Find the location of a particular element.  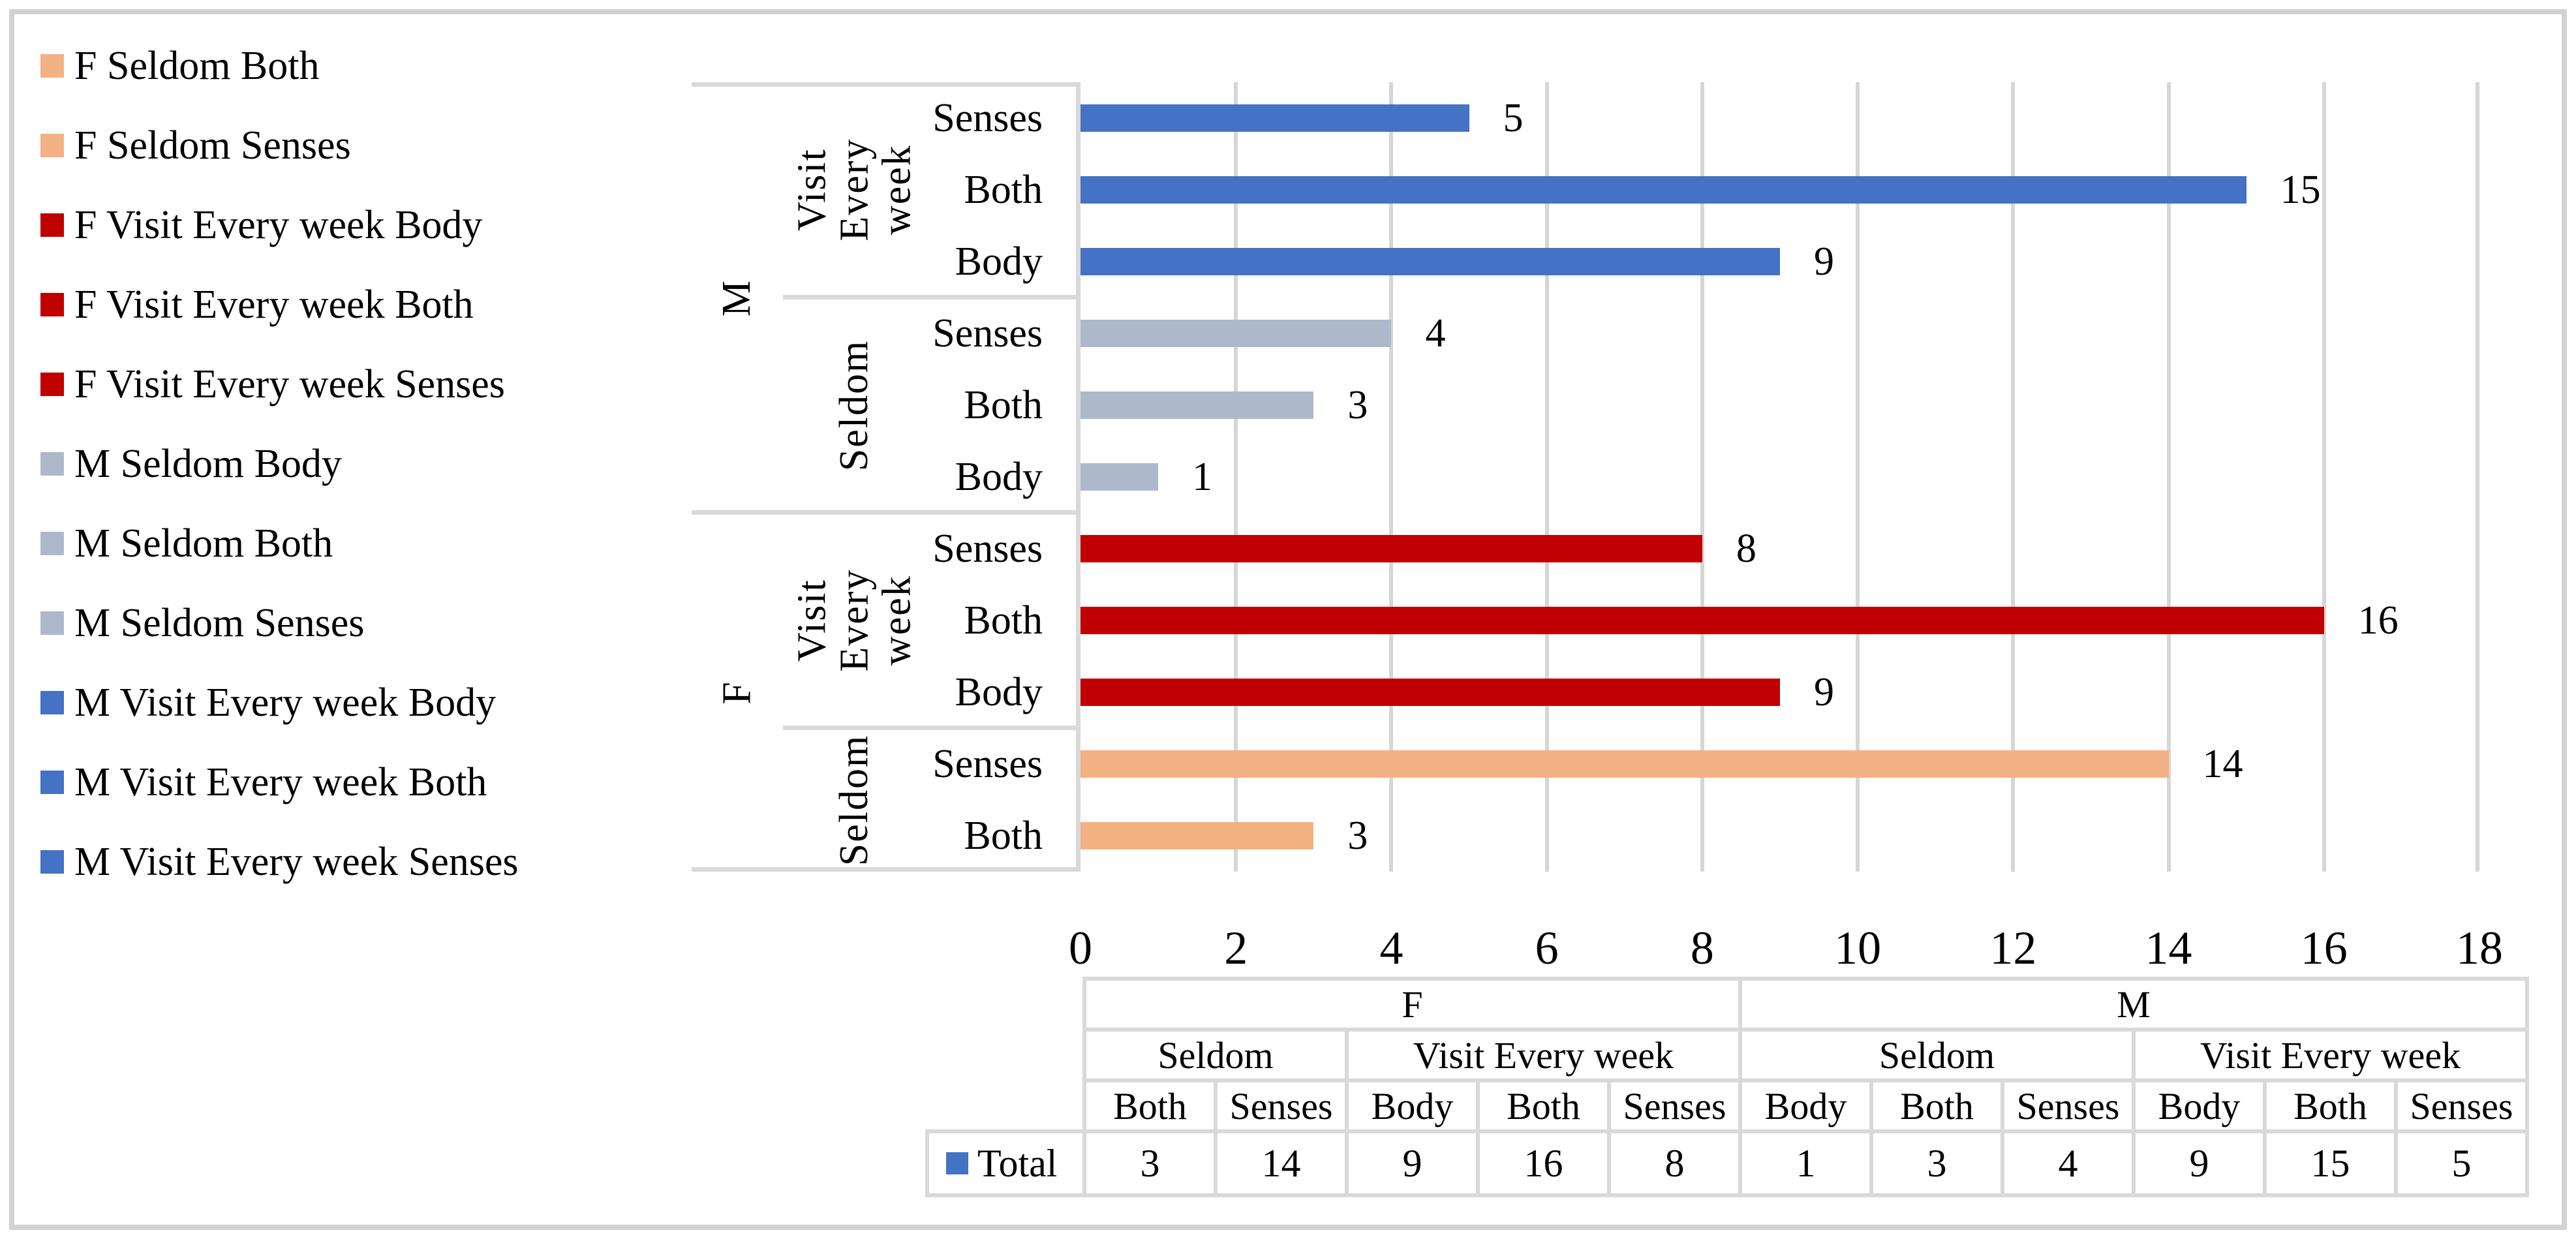

legend-label: F Seldom Senses is located at coordinates (212, 145).